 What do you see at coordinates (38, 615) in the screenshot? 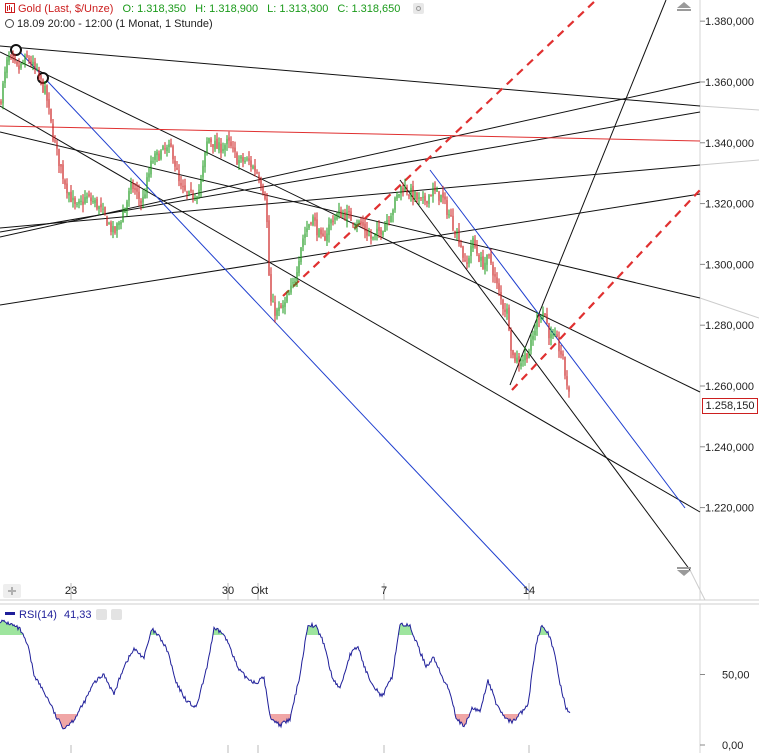
I see `rsi-name: RSI(14)` at bounding box center [38, 615].